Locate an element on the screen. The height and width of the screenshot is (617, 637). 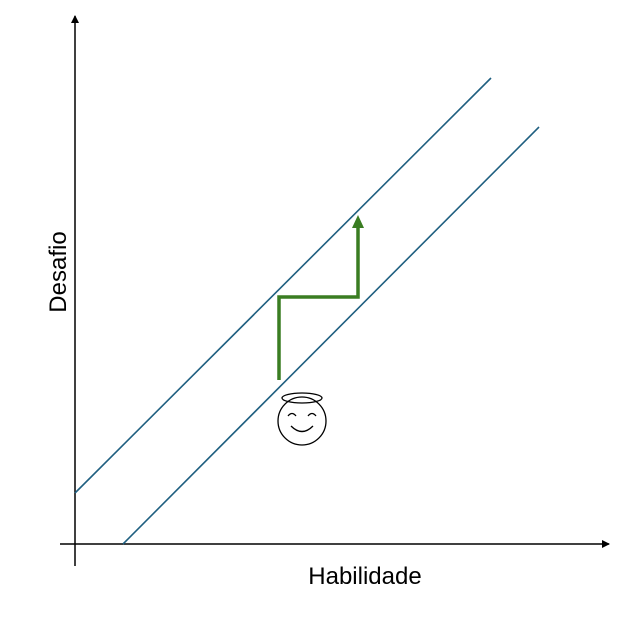
y-axis-label: Desafio is located at coordinates (58, 271).